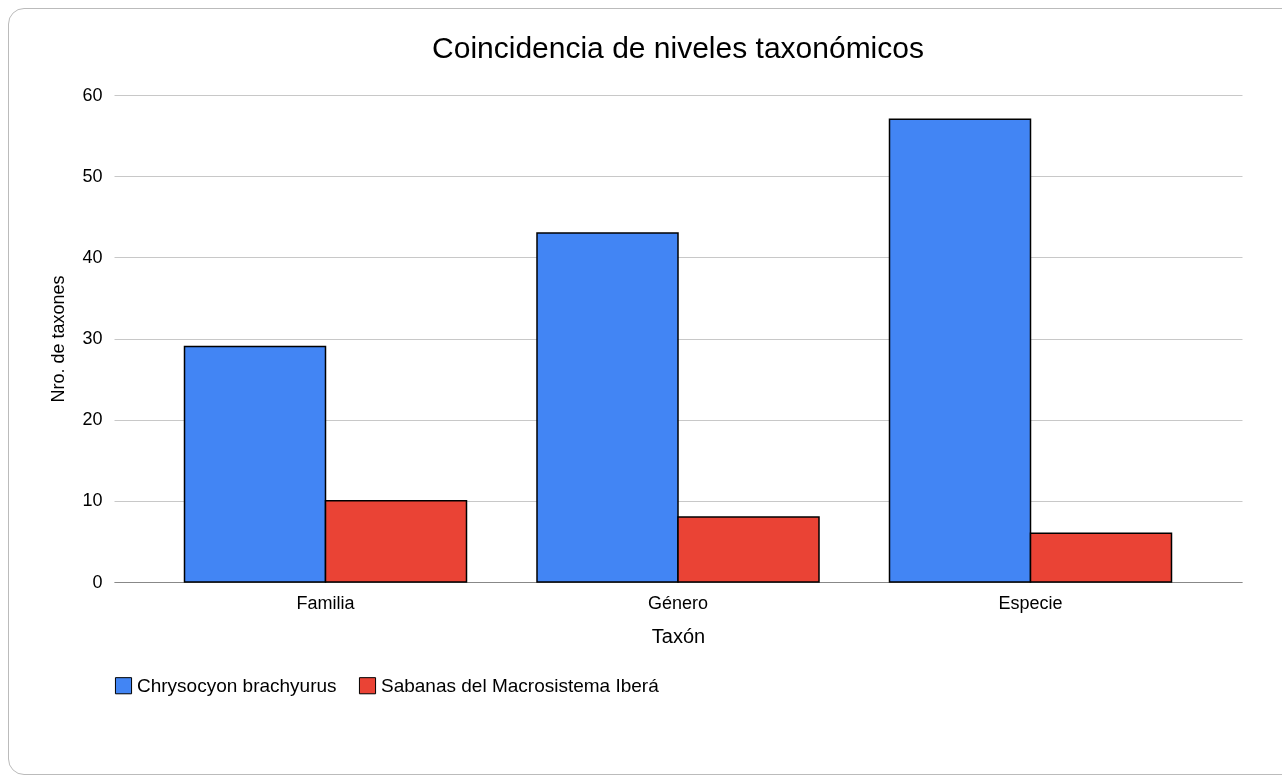  I want to click on x-tick-label: Especie, so click(1030, 602).